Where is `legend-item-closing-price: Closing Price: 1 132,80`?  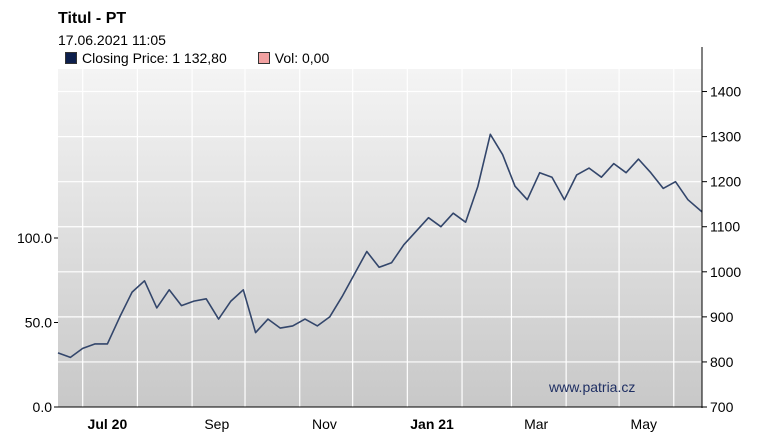
legend-item-closing-price: Closing Price: 1 132,80 is located at coordinates (146, 58).